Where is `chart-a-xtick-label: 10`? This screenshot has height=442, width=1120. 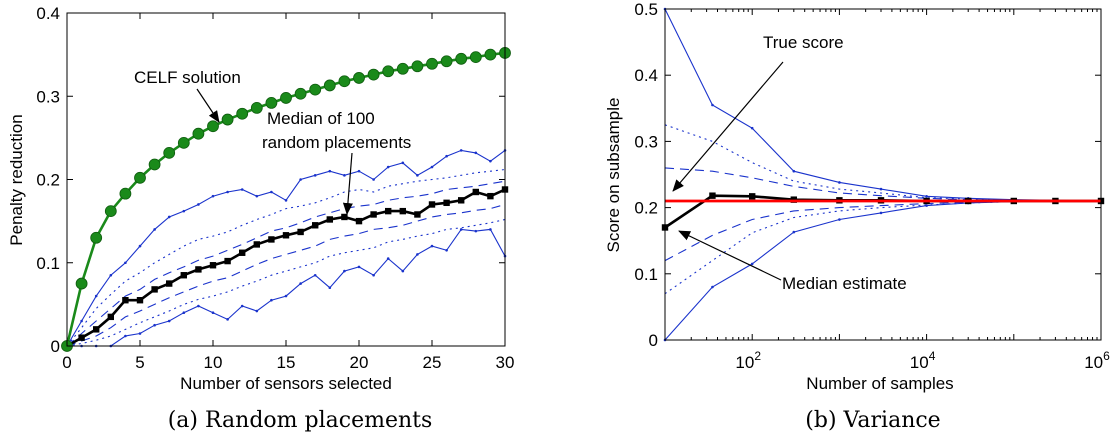 chart-a-xtick-label: 10 is located at coordinates (213, 362).